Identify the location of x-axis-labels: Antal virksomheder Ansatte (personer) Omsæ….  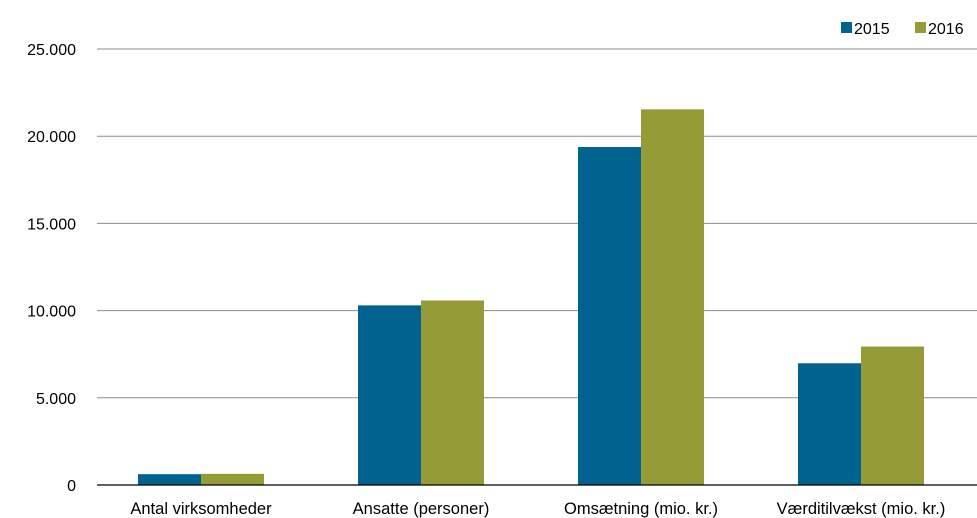
(537, 509).